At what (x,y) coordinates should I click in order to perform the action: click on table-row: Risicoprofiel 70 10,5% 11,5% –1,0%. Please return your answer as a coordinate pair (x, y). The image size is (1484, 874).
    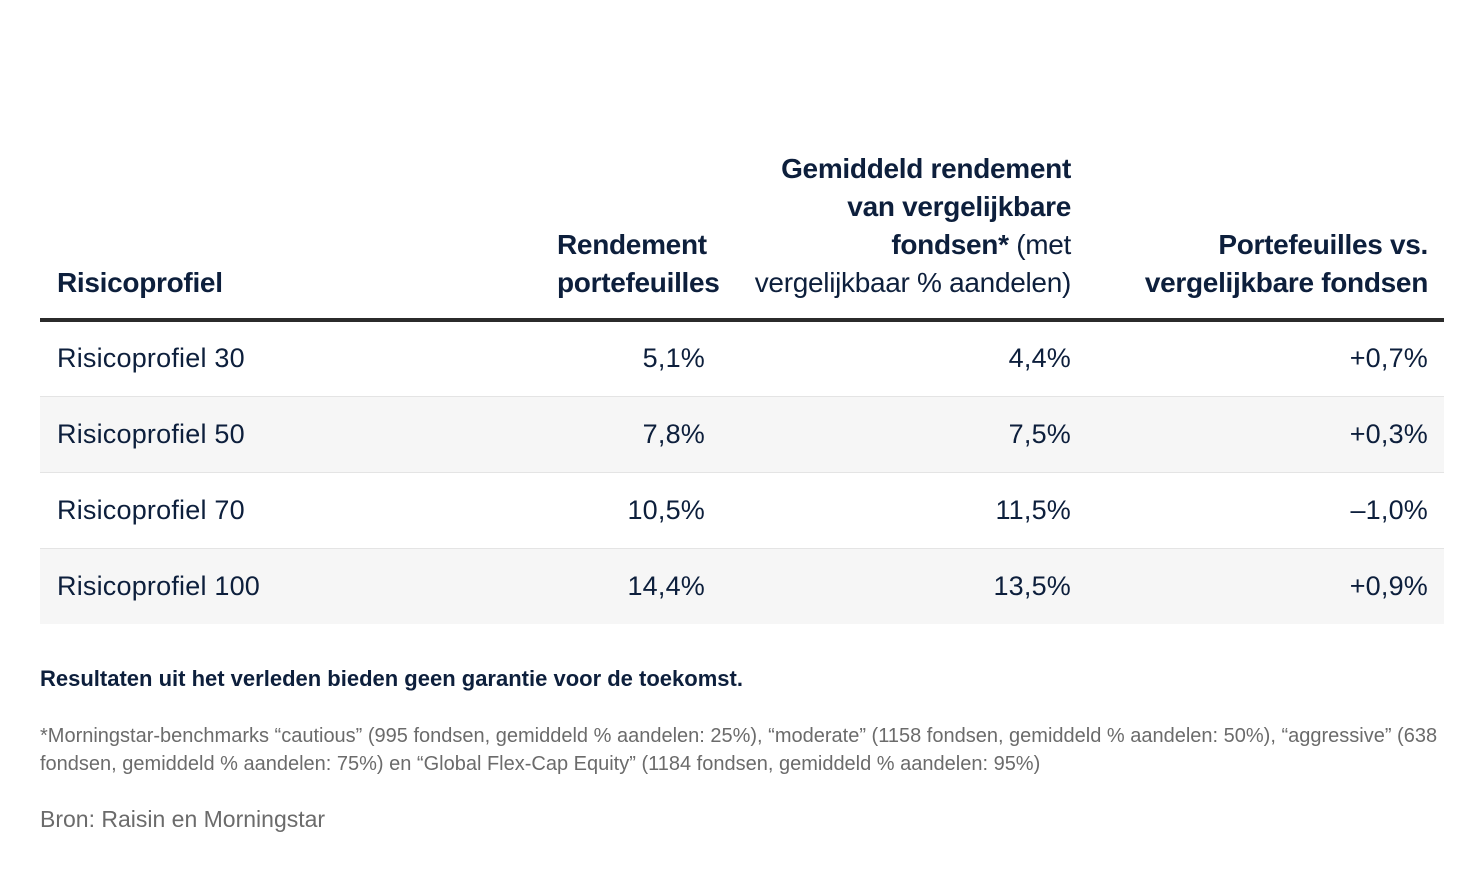
    Looking at the image, I should click on (742, 510).